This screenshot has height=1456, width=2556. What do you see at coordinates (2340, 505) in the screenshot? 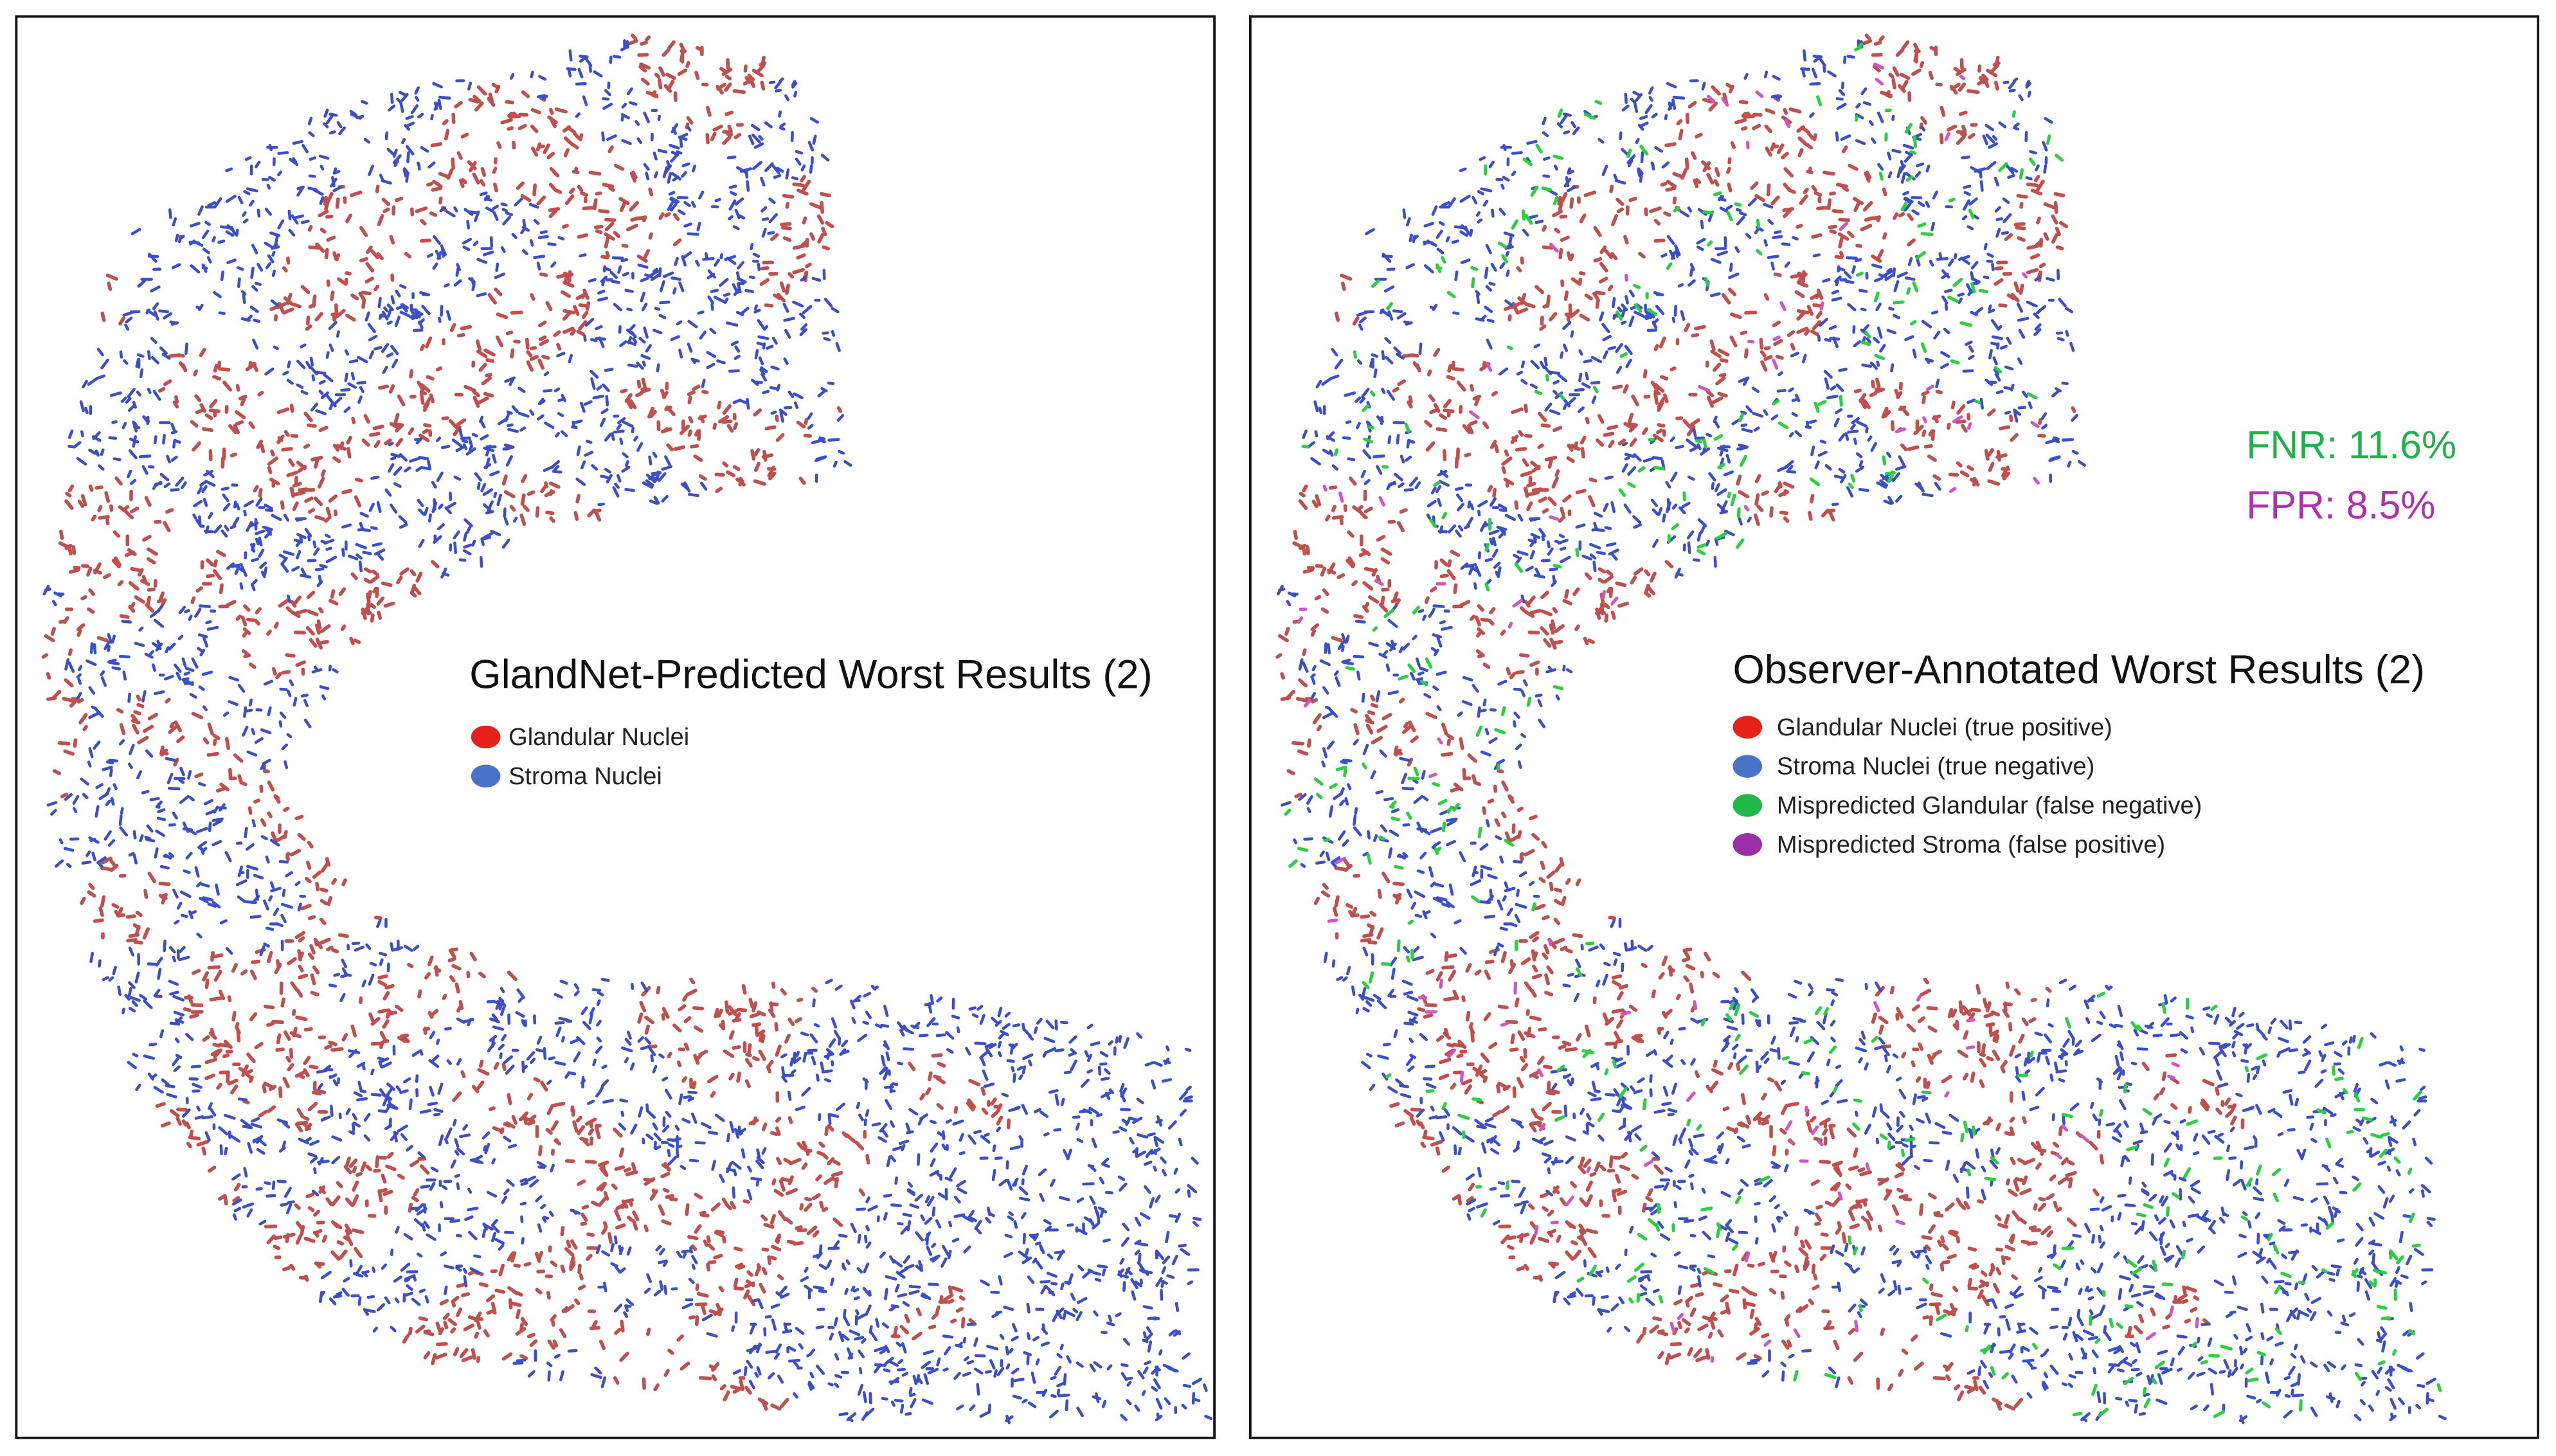
I see `fpr-metric: FPR: 8.5%` at bounding box center [2340, 505].